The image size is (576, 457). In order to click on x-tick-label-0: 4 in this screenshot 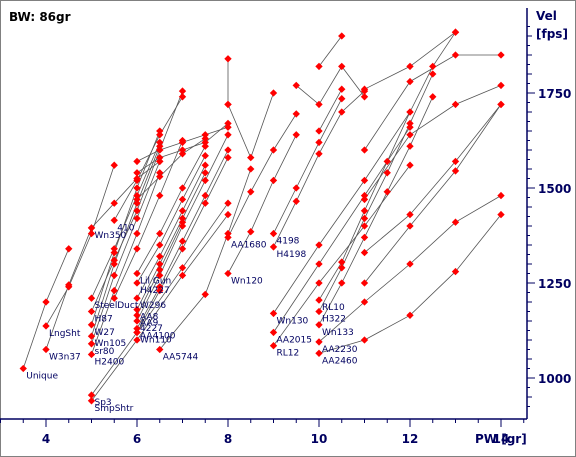, I will do `click(46, 439)`.